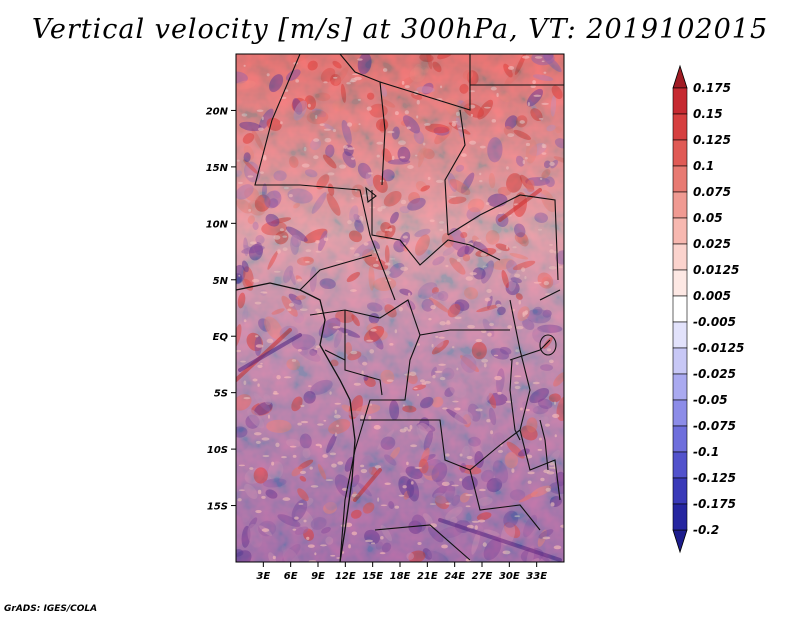 The width and height of the screenshot is (800, 618). Describe the element at coordinates (712, 296) in the screenshot. I see `colorbar-label: 0.005` at that location.